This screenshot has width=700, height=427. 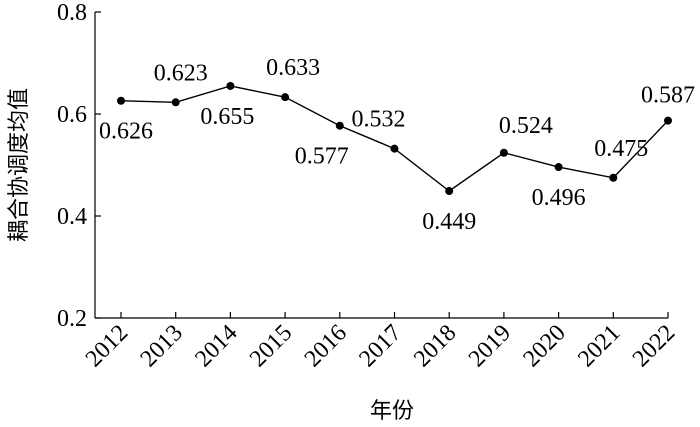 What do you see at coordinates (126, 132) in the screenshot?
I see `data-label: 0.626` at bounding box center [126, 132].